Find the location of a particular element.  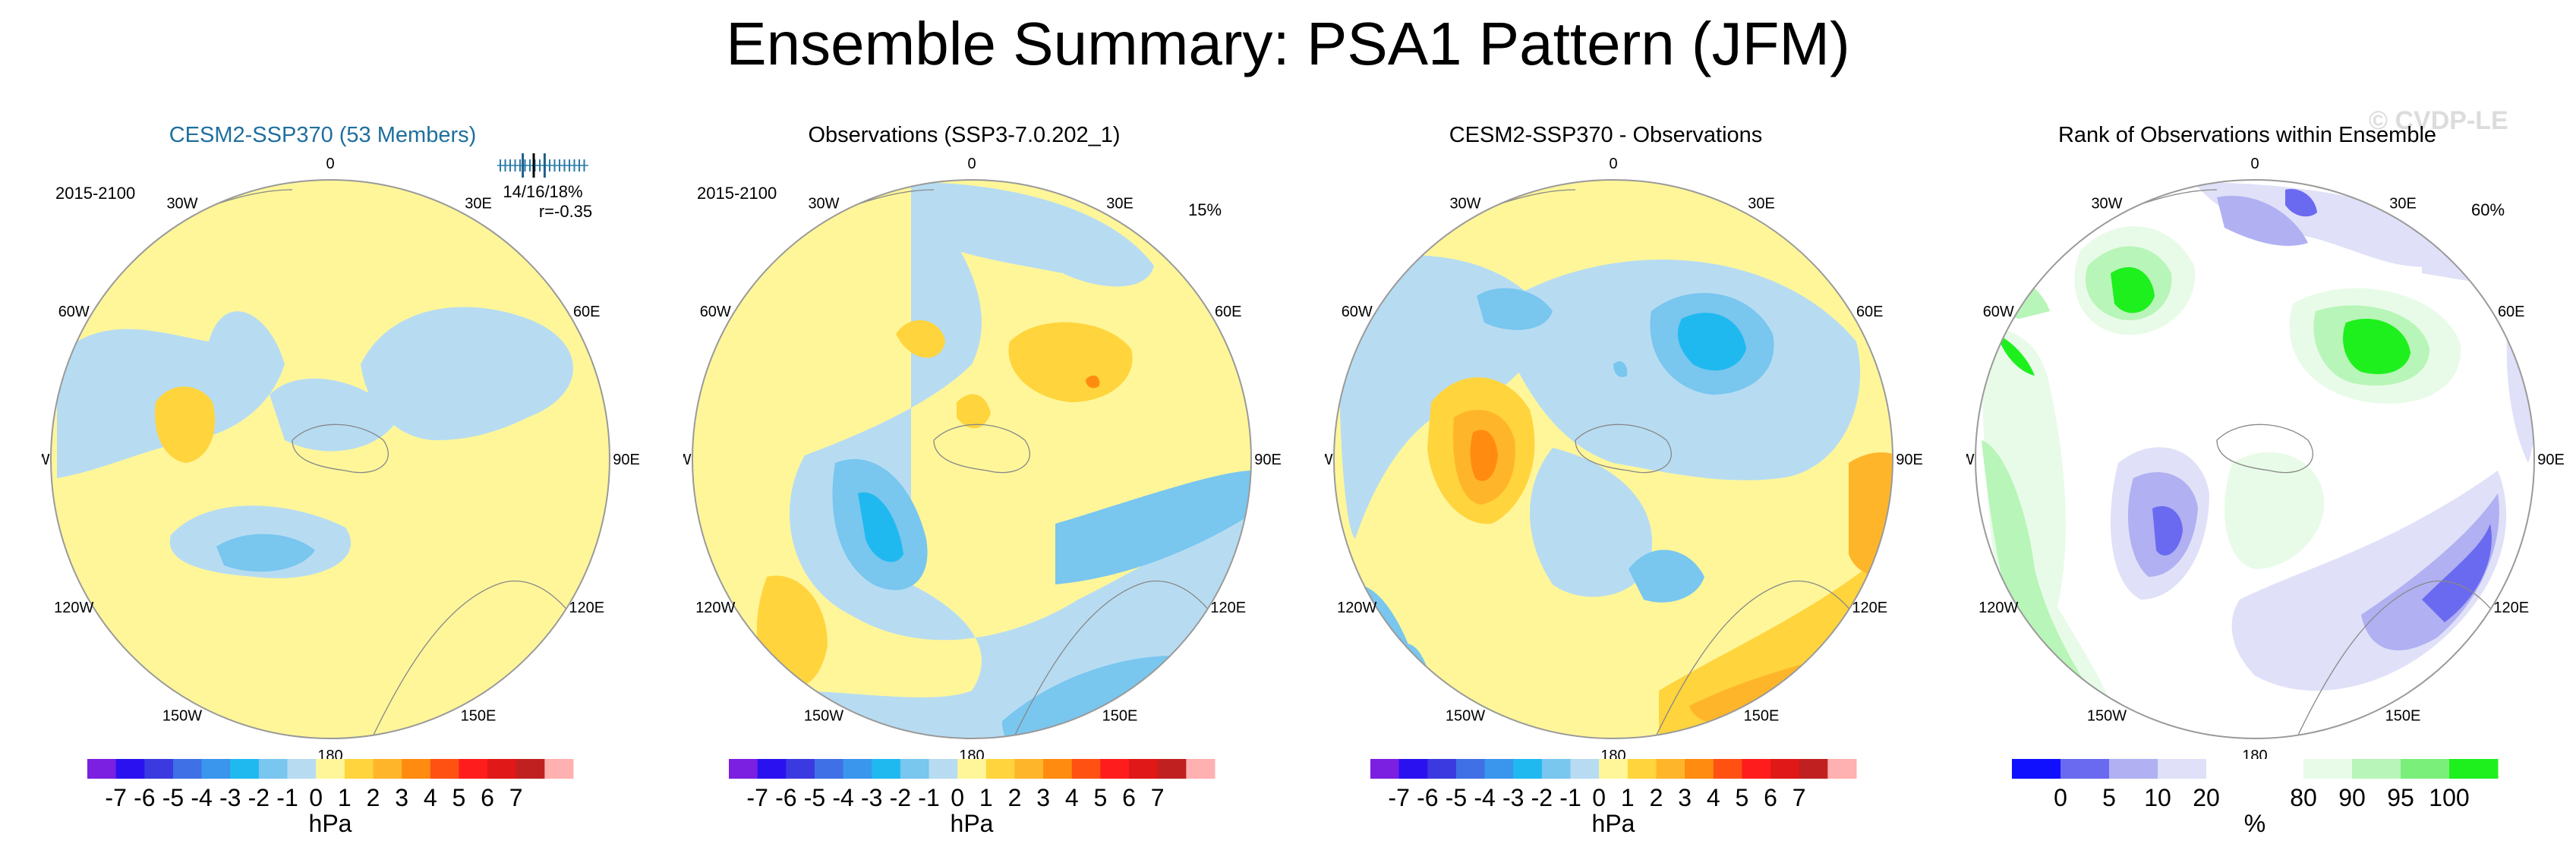

colorbar-tick-label: 4 is located at coordinates (430, 797).